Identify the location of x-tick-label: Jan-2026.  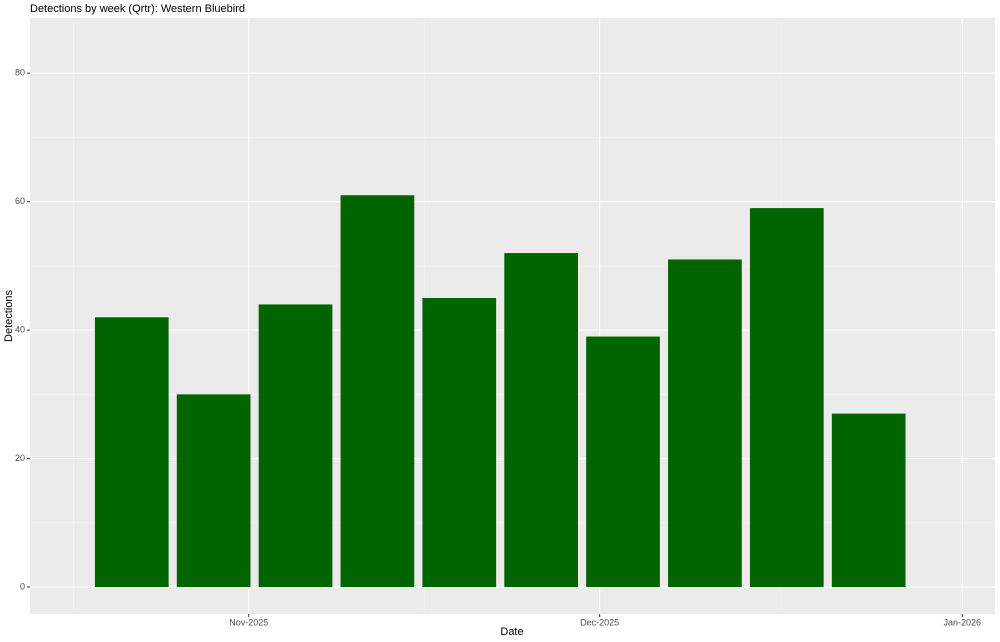
(962, 622).